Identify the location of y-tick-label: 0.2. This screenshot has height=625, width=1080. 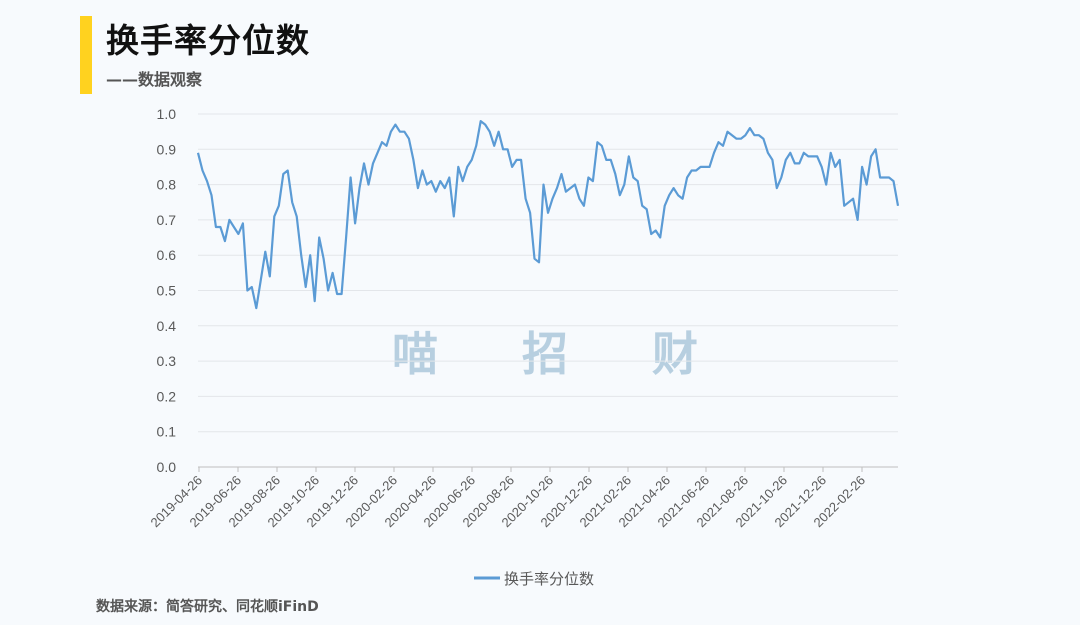
(167, 396).